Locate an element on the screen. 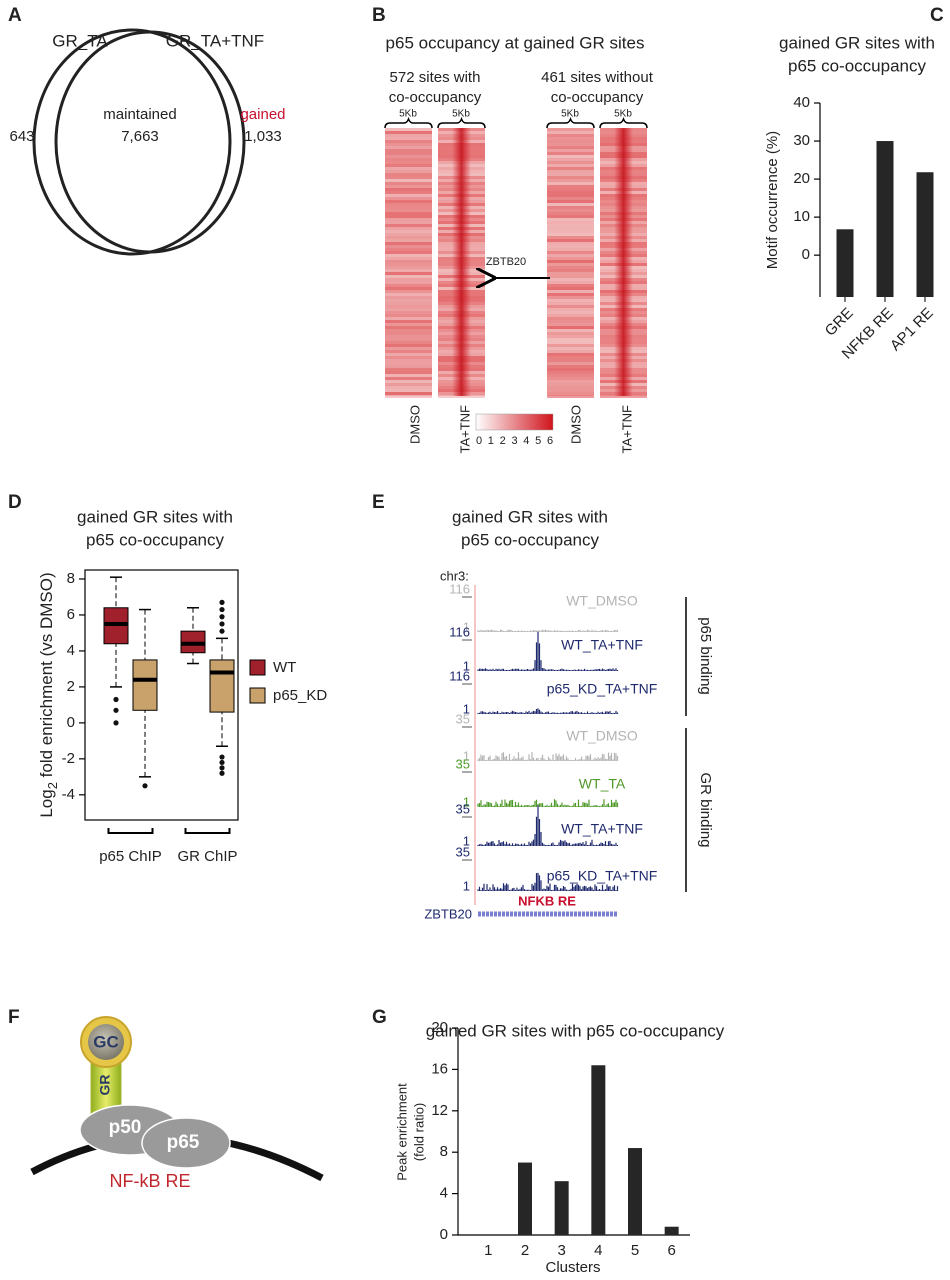  venn-label: gained is located at coordinates (262, 114).